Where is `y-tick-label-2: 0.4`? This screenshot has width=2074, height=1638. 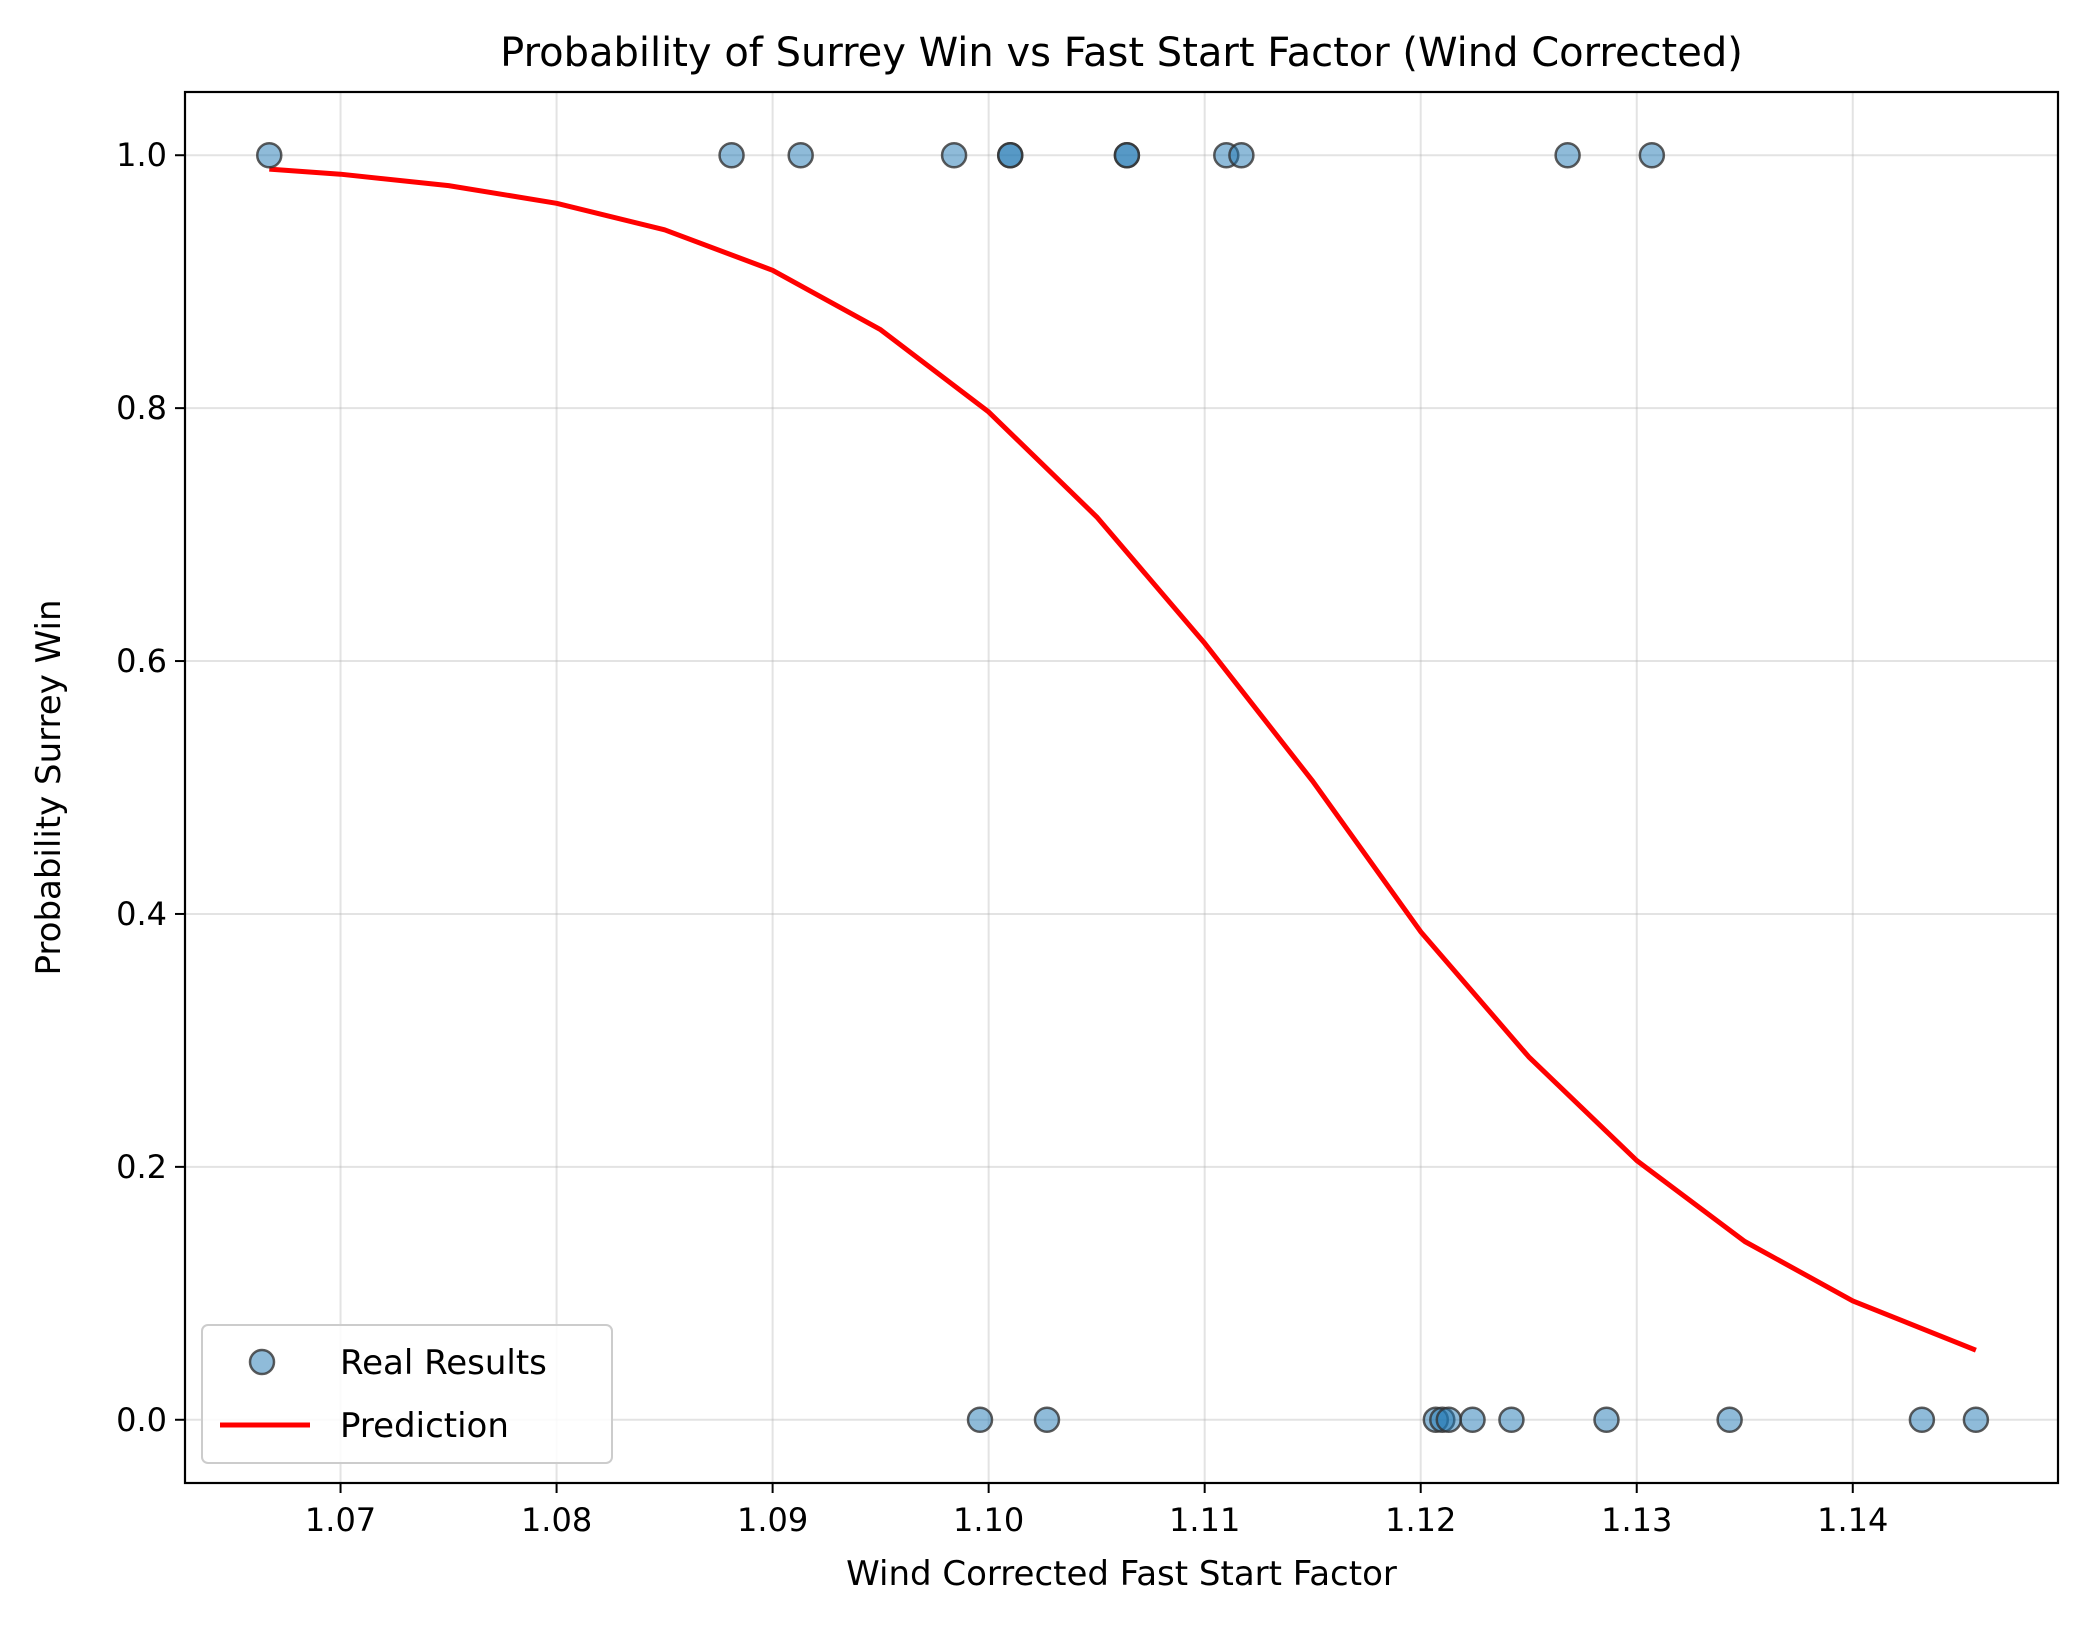 y-tick-label-2: 0.4 is located at coordinates (141, 914).